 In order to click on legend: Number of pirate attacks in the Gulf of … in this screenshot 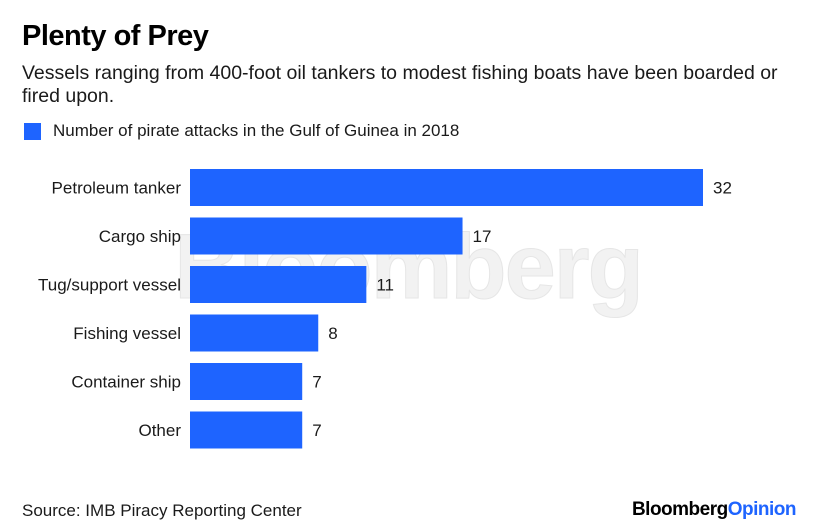, I will do `click(241, 131)`.